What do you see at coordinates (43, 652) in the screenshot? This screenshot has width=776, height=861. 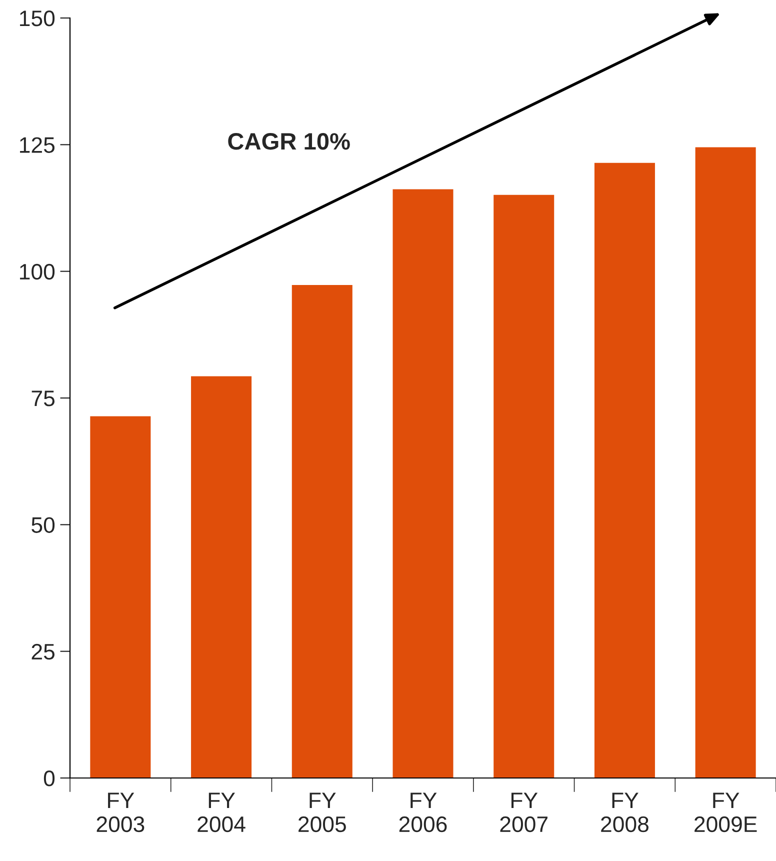 I see `y-tick-label: 25` at bounding box center [43, 652].